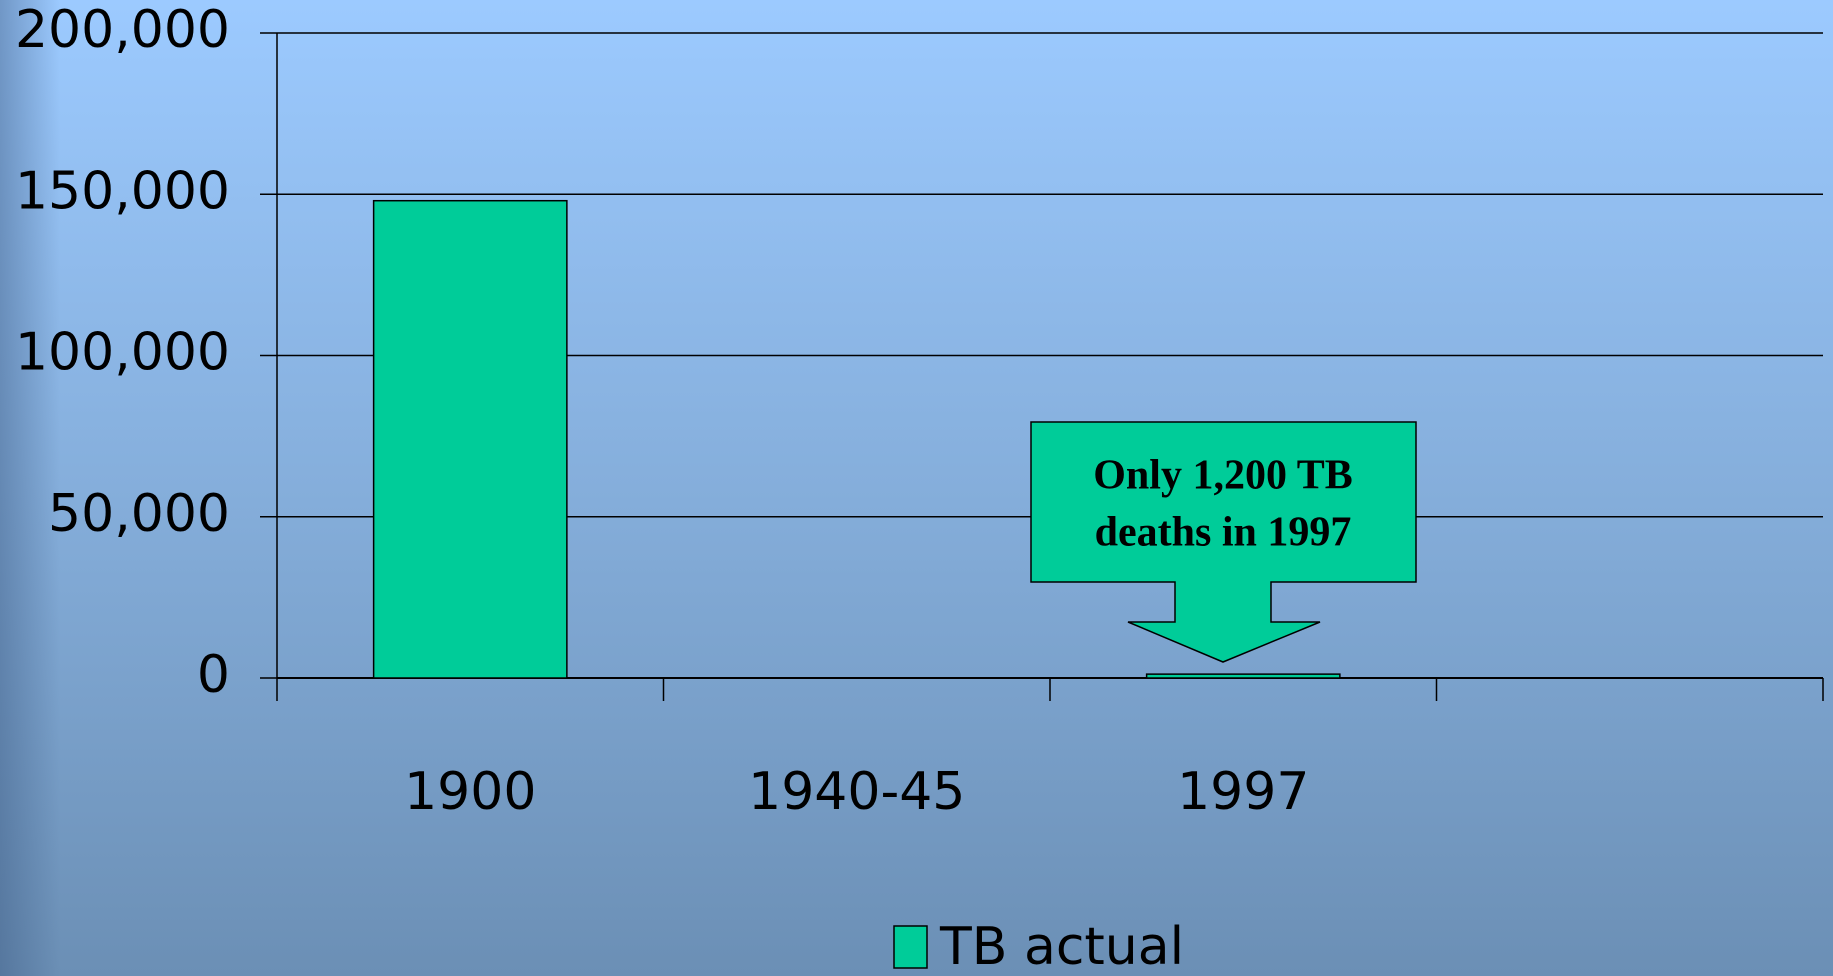  I want to click on annotation-callout, so click(1223, 542).